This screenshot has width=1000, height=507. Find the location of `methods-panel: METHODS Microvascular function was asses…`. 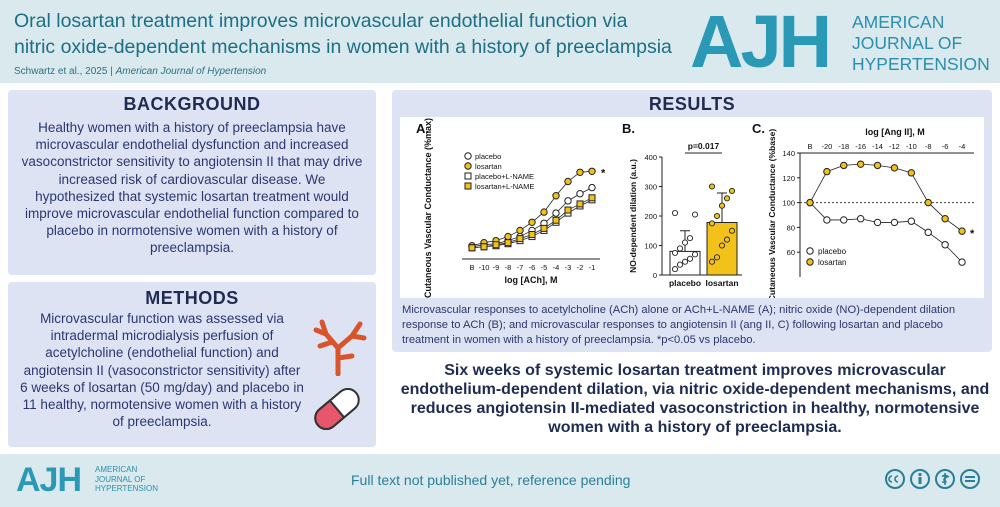

methods-panel: METHODS Microvascular function was asses… is located at coordinates (192, 364).